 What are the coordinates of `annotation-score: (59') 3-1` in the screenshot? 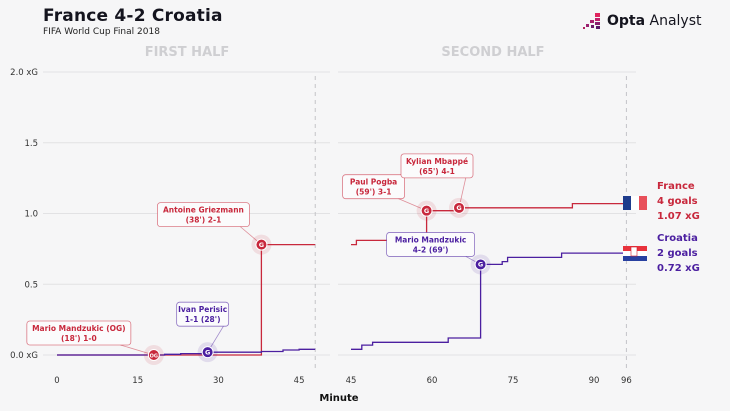 It's located at (374, 192).